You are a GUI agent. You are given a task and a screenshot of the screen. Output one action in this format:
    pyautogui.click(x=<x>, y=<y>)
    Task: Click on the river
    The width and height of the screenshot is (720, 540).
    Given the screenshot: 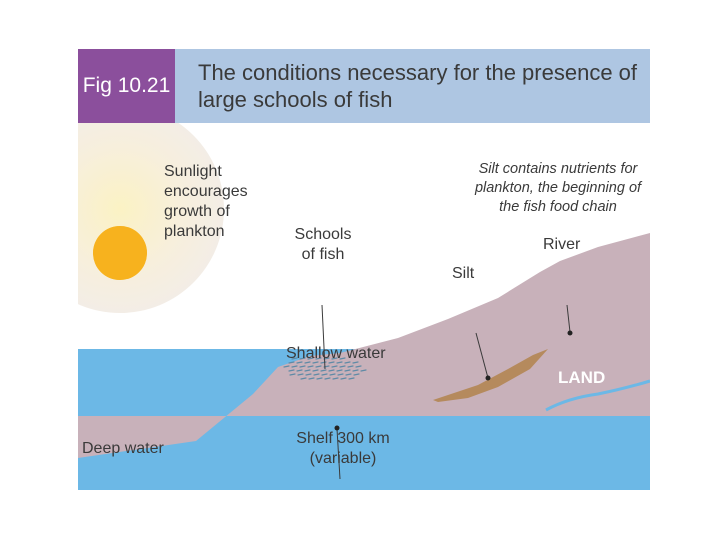 What is the action you would take?
    pyautogui.click(x=597, y=395)
    